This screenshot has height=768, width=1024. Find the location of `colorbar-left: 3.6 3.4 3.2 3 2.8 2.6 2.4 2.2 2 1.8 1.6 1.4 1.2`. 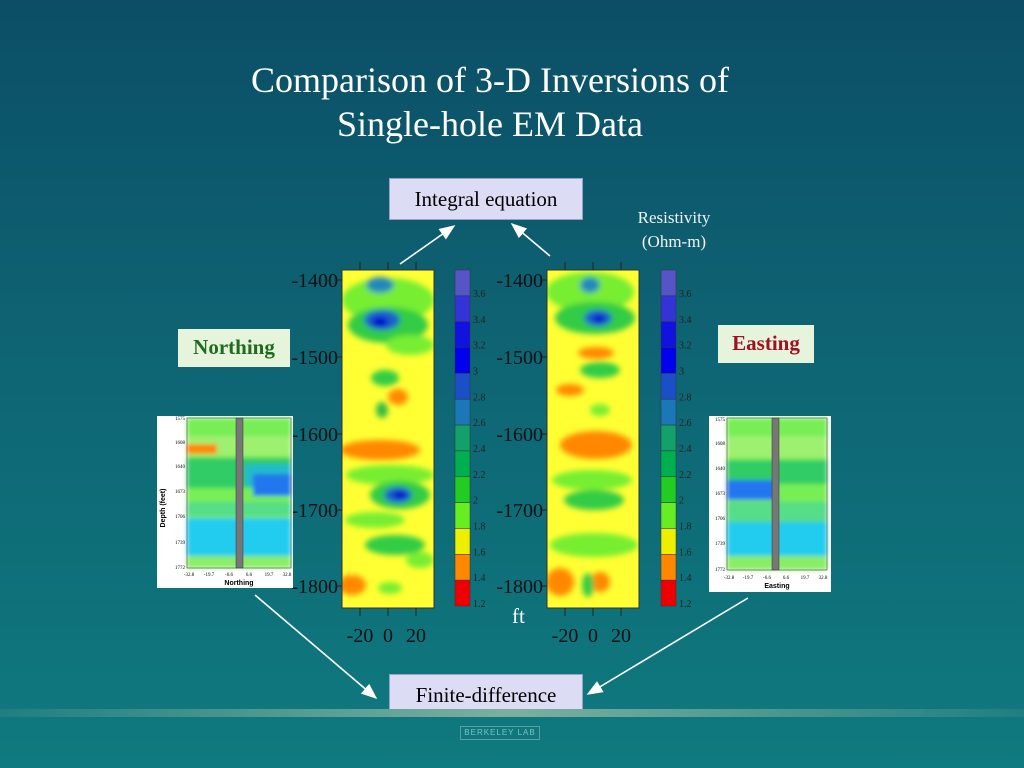

colorbar-left: 3.6 3.4 3.2 3 2.8 2.6 2.4 2.2 2 1.8 1.6 1.4 1.2 is located at coordinates (470, 439).